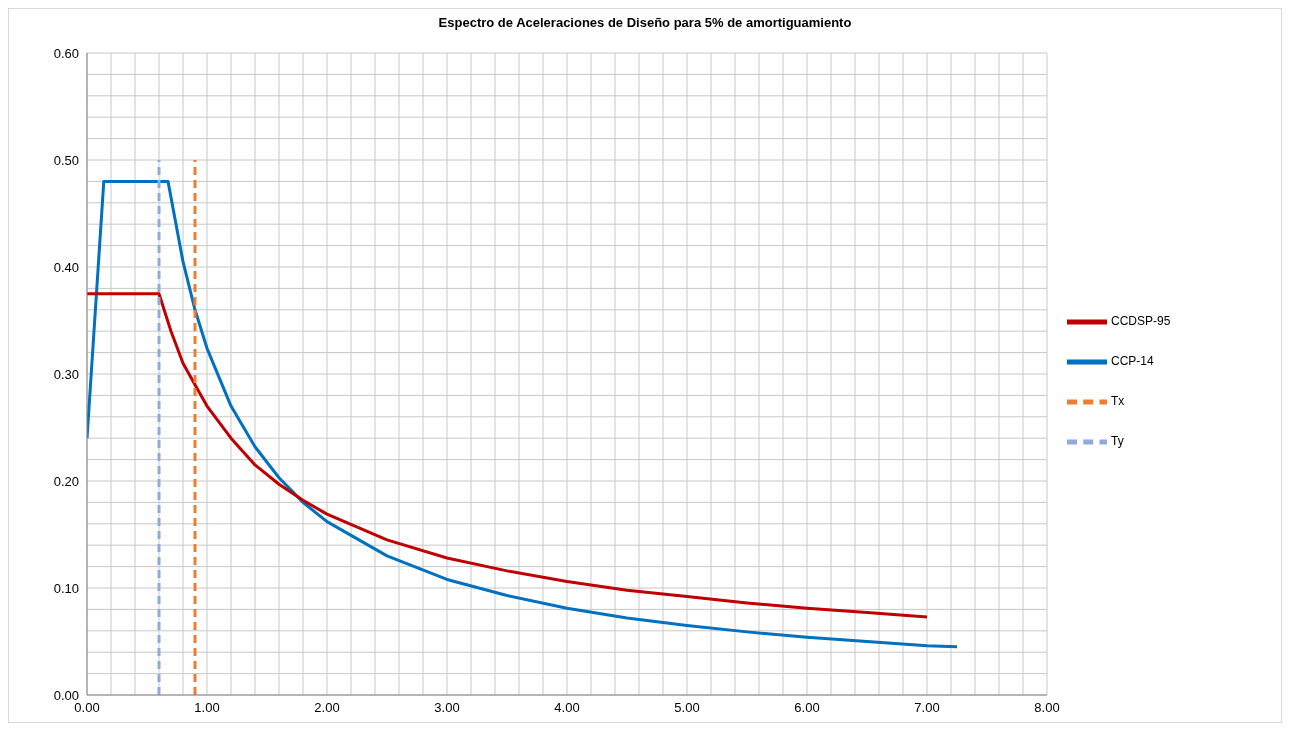 This screenshot has width=1290, height=731. What do you see at coordinates (1117, 441) in the screenshot?
I see `legend-label: Ty` at bounding box center [1117, 441].